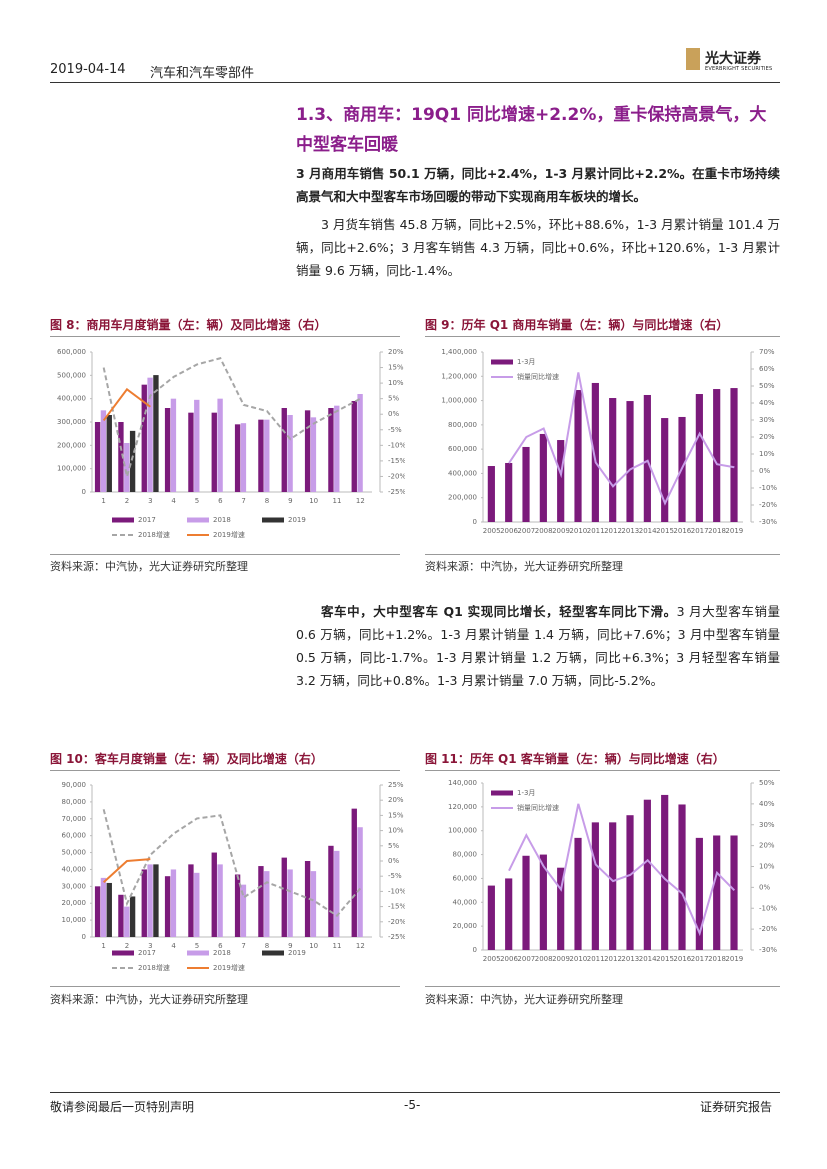  What do you see at coordinates (459, 352) in the screenshot?
I see `y-tick-label: 1,400,000` at bounding box center [459, 352].